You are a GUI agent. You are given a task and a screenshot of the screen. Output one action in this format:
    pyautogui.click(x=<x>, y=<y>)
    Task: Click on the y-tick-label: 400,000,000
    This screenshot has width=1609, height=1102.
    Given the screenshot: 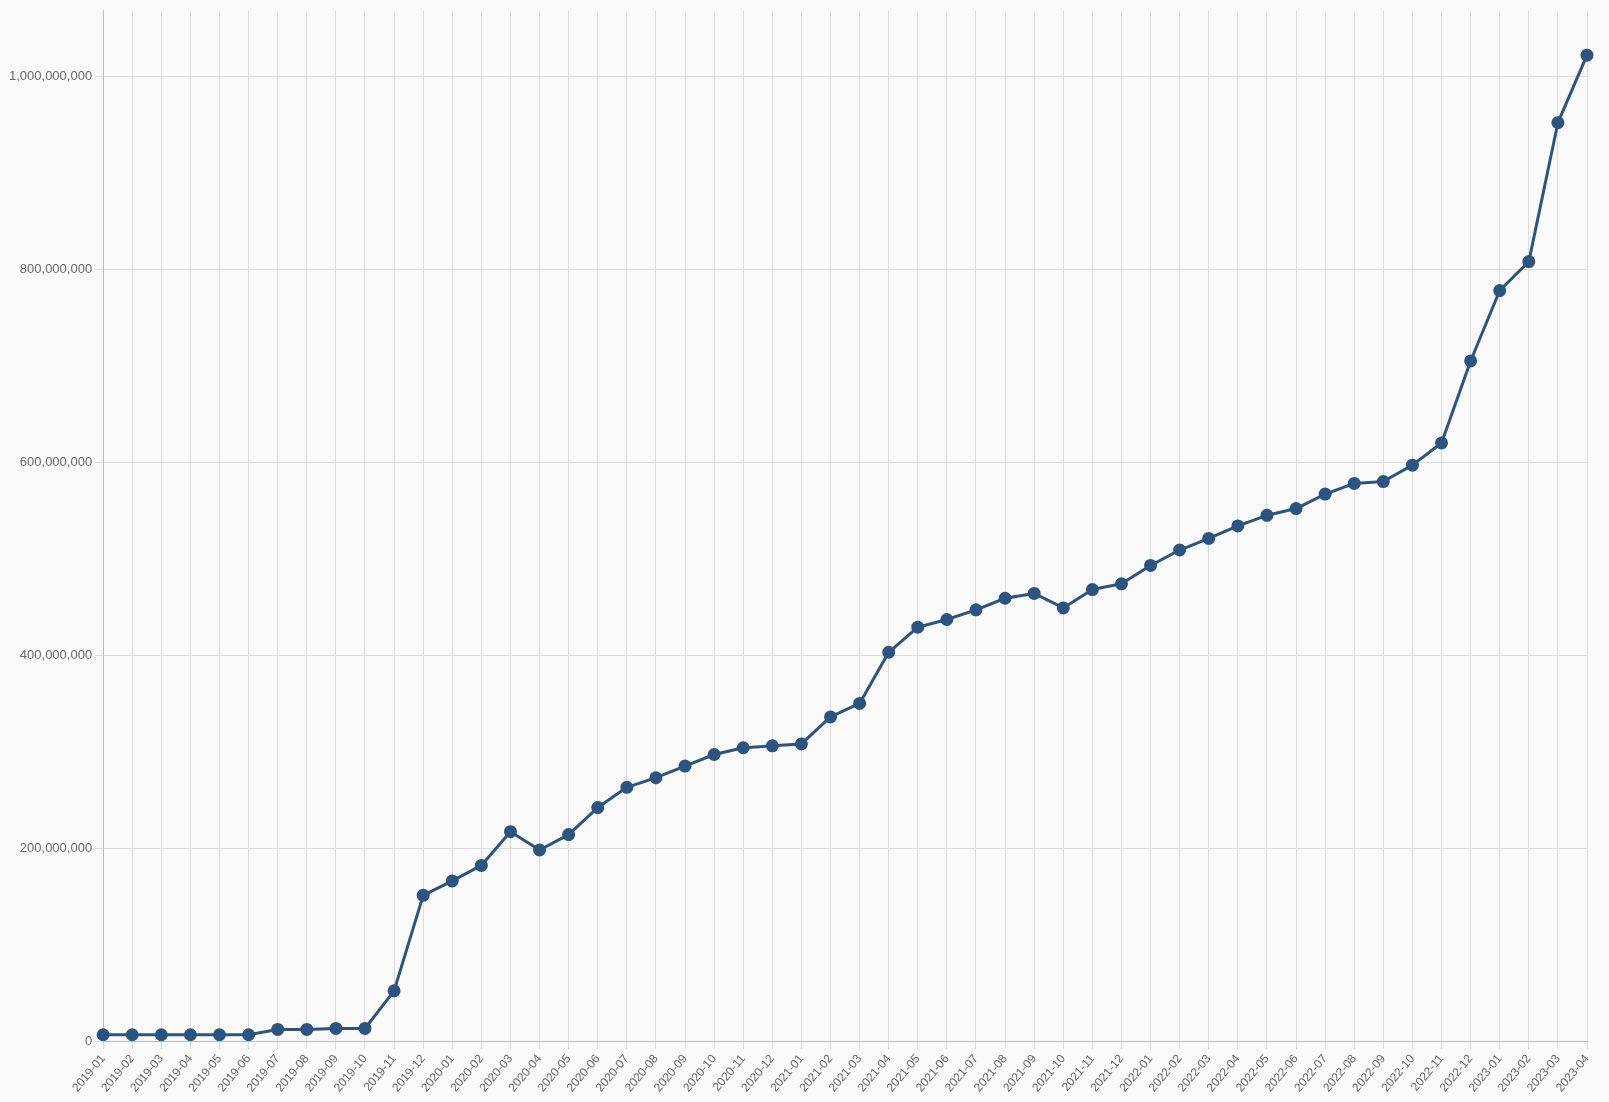 What is the action you would take?
    pyautogui.click(x=56, y=654)
    